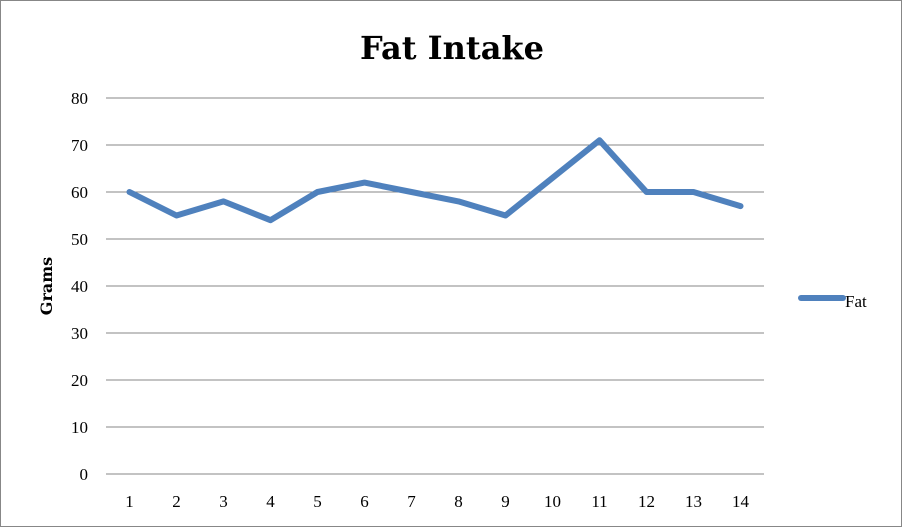  I want to click on y-tick-label: 70, so click(79, 145).